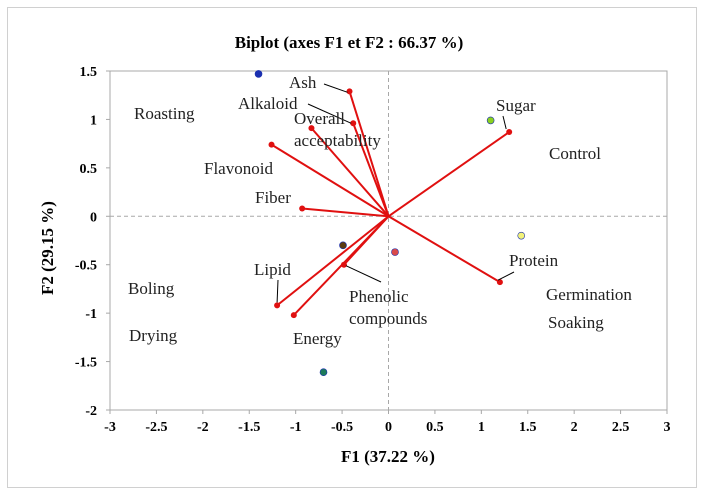  What do you see at coordinates (388, 307) in the screenshot?
I see `variable-label-phenolic-compounds: Phenolic compounds` at bounding box center [388, 307].